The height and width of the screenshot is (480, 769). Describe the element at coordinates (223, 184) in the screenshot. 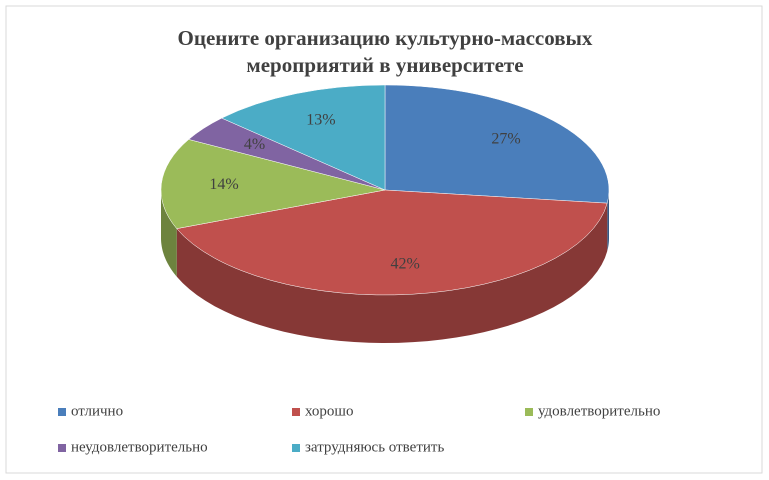

I see `data-label: 14%` at that location.